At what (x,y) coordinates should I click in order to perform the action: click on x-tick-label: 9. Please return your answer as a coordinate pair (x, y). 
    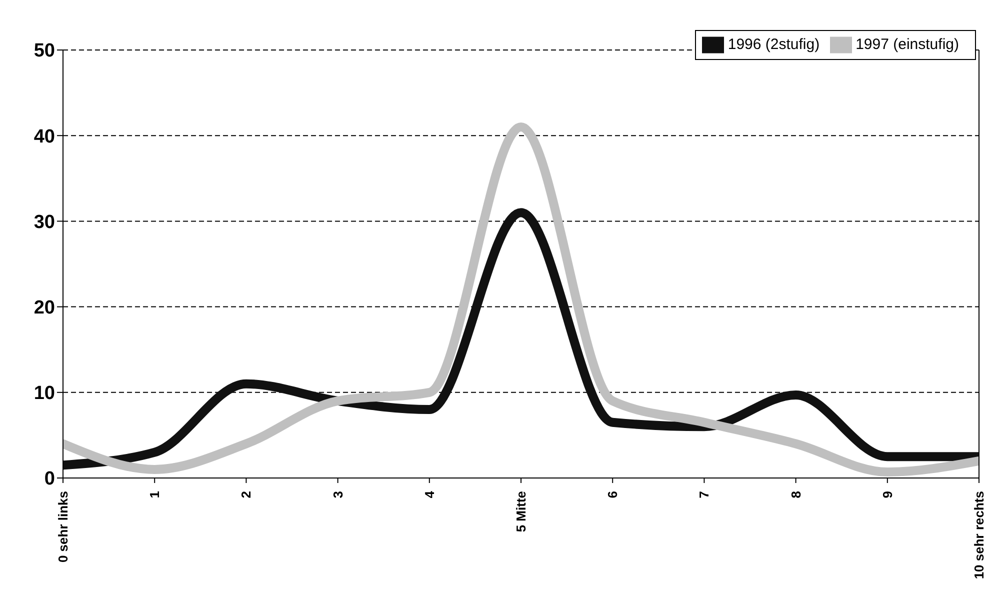
    Looking at the image, I should click on (887, 494).